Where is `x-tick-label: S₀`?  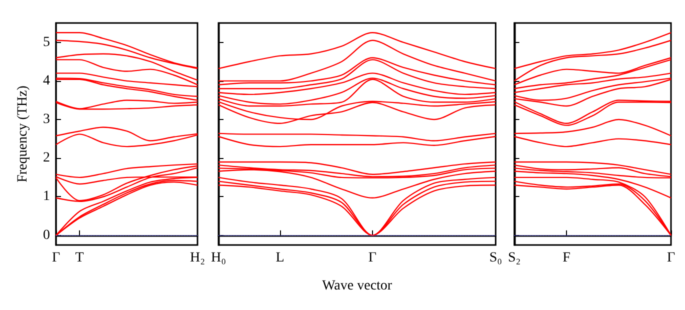
x-tick-label: S₀ is located at coordinates (495, 258).